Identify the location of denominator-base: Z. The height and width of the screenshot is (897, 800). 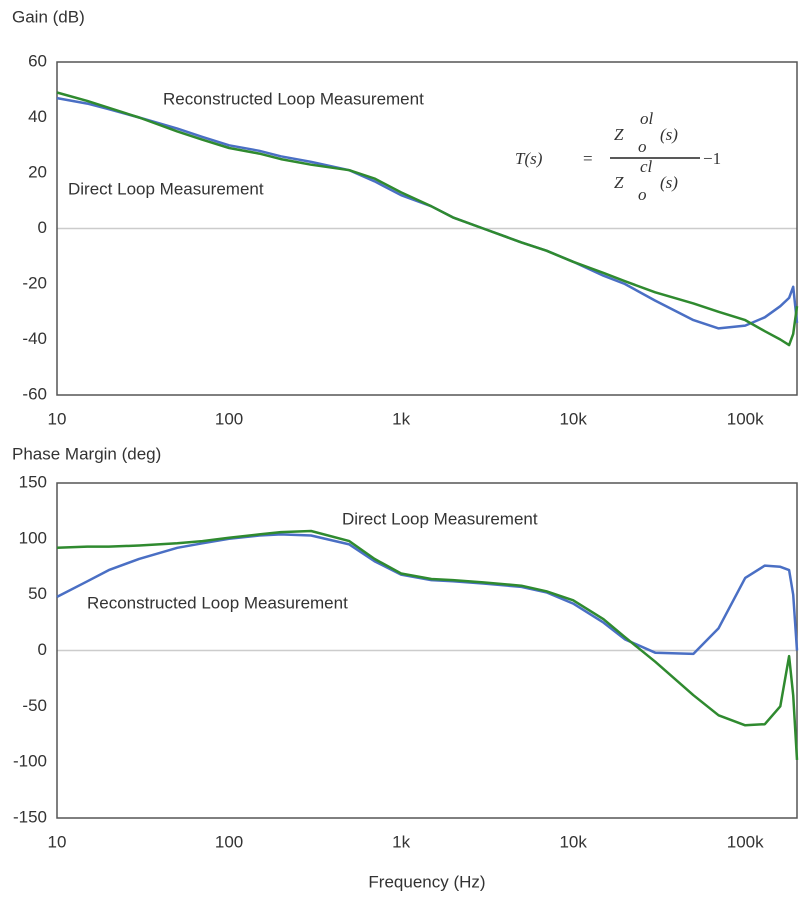
(619, 182).